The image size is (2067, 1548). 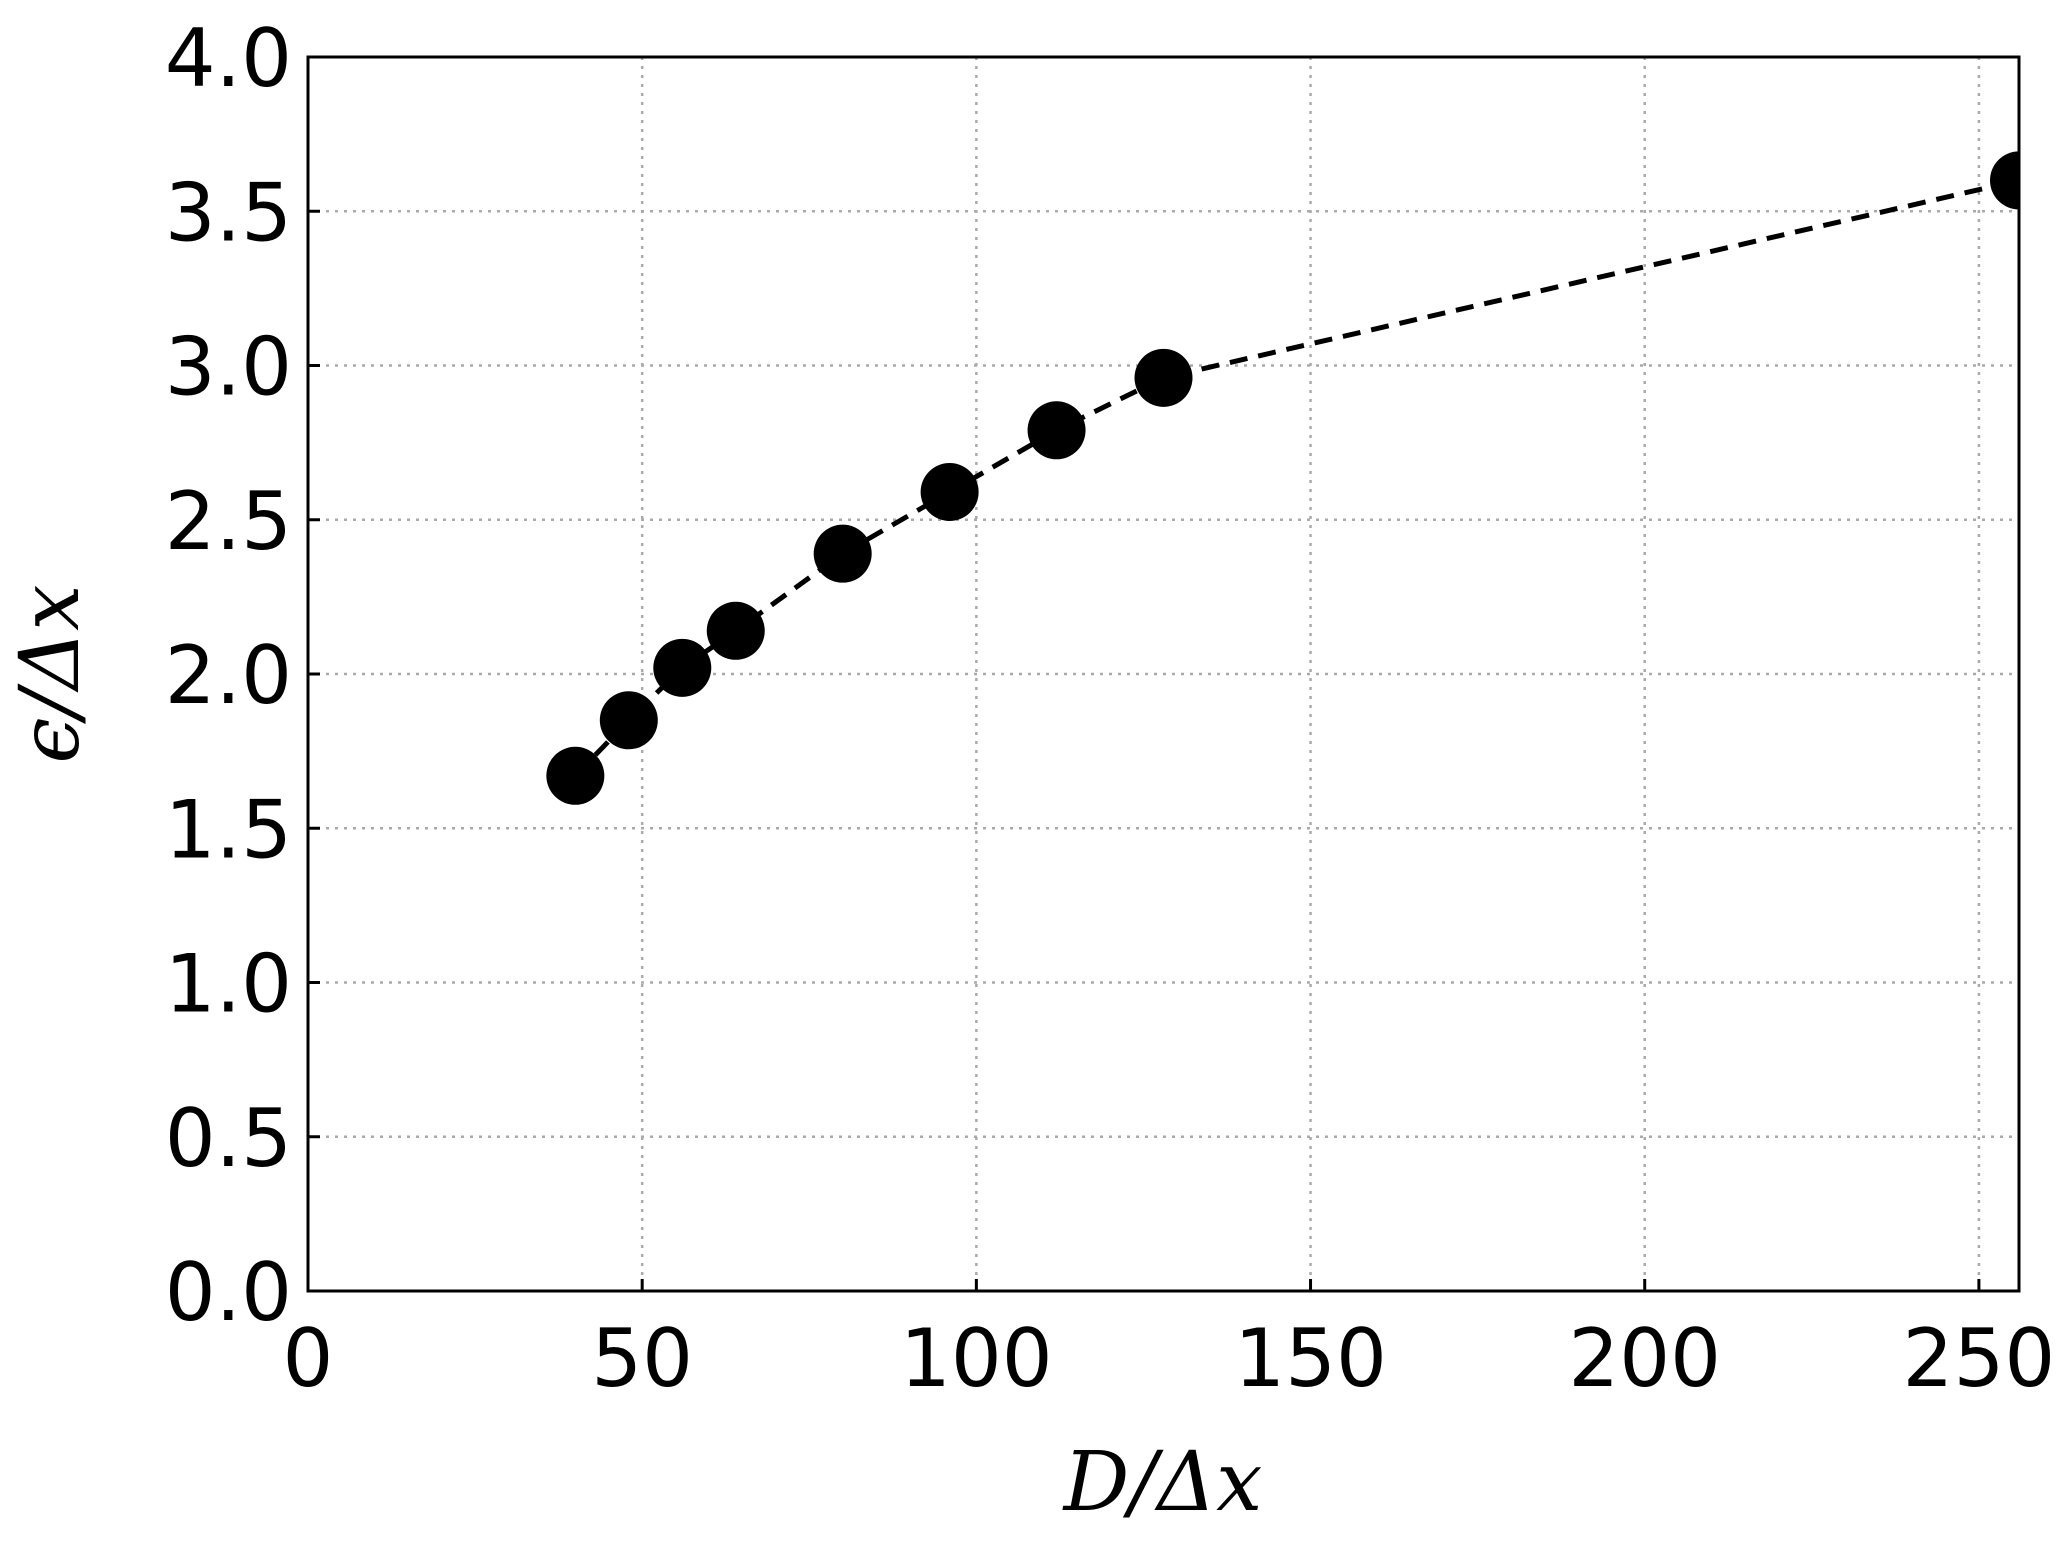 I want to click on y-tick-label: 4.0, so click(x=228, y=58).